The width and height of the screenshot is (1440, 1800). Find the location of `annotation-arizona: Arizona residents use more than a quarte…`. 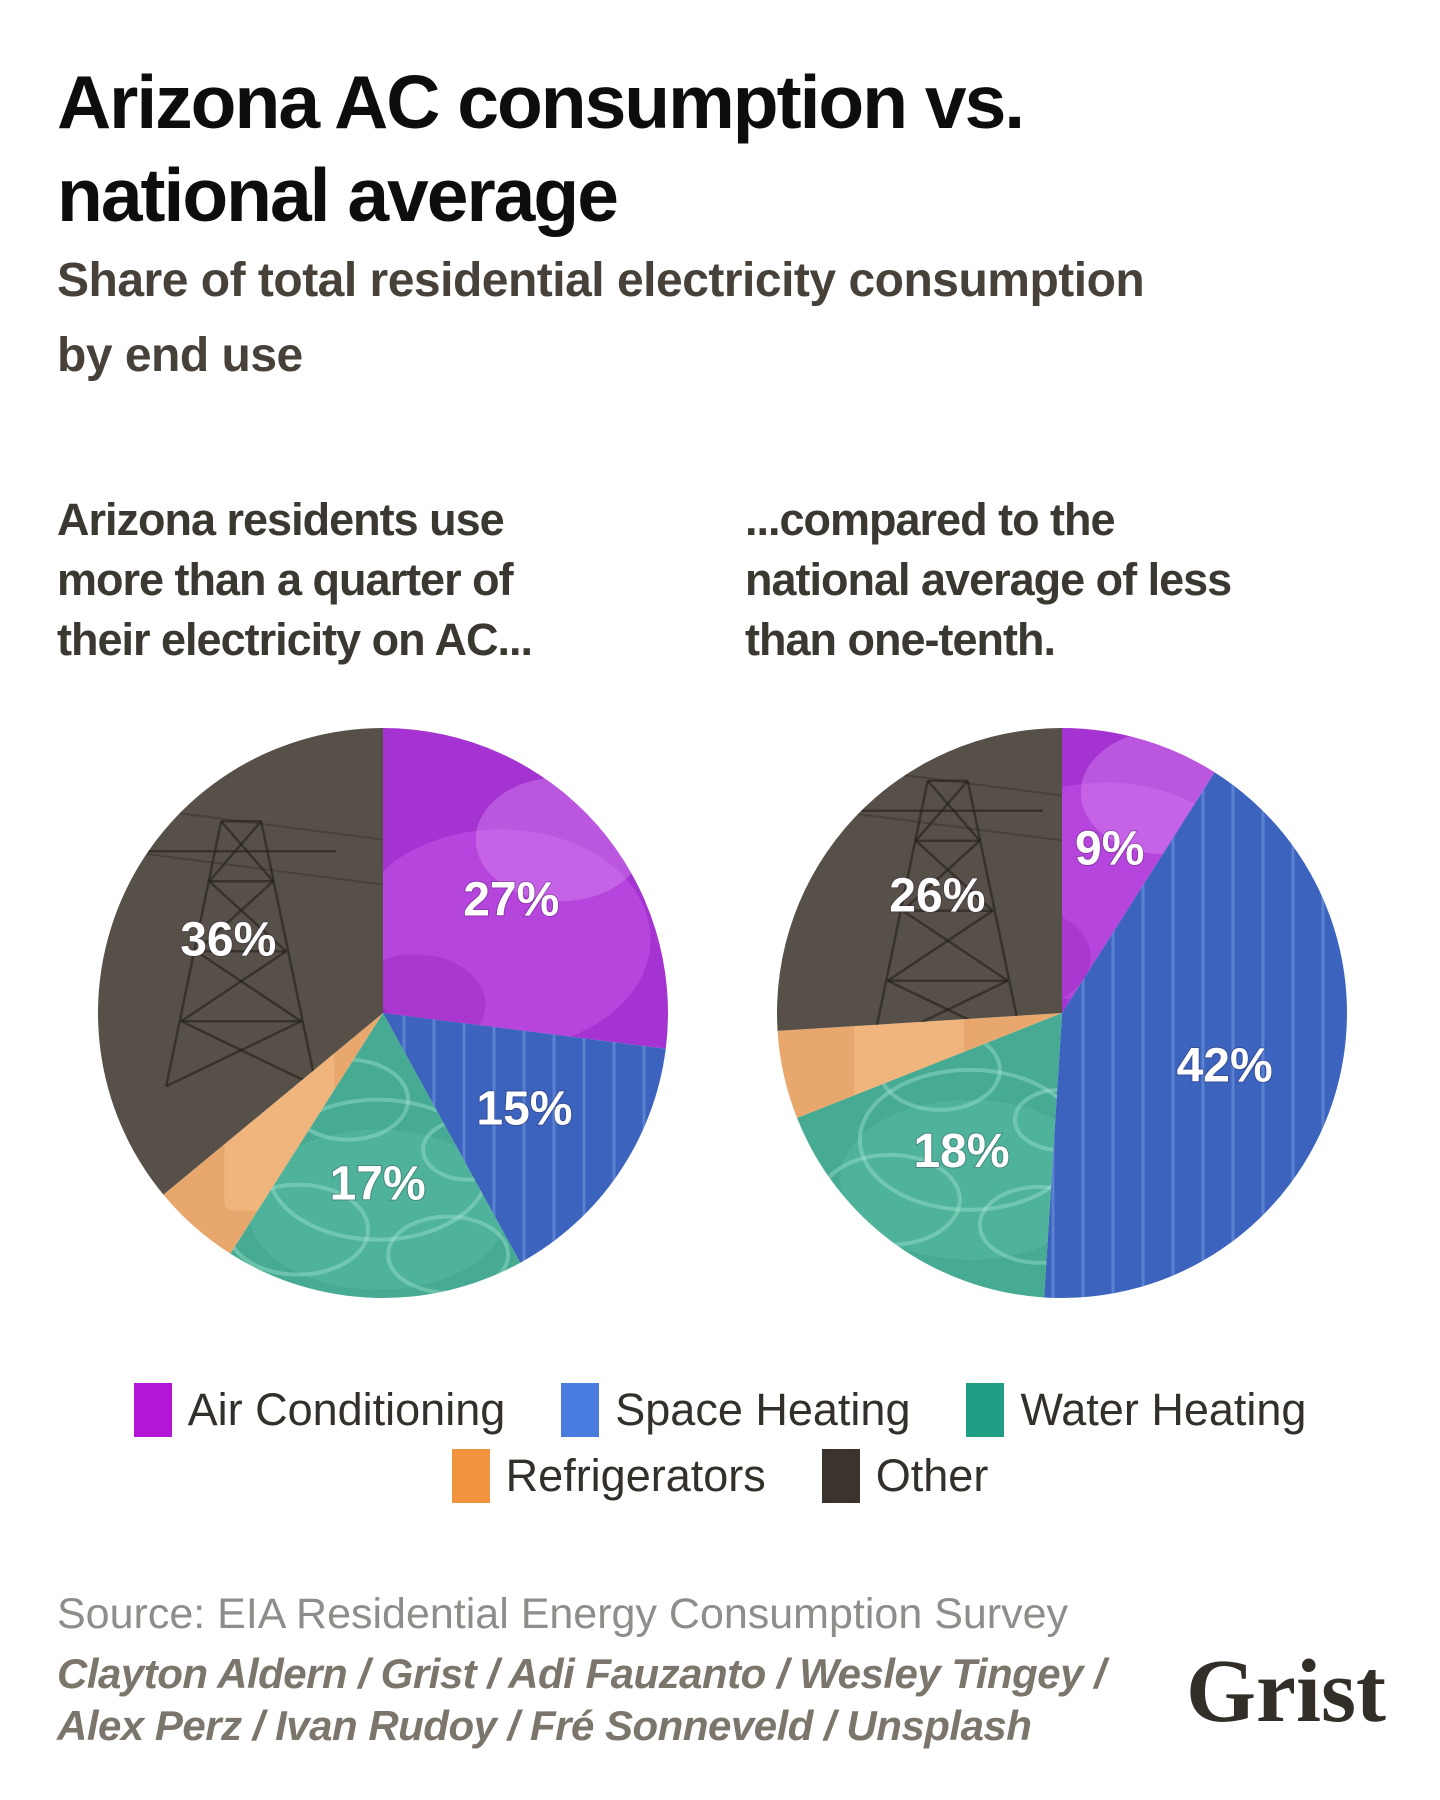

annotation-arizona: Arizona residents use more than a quarte… is located at coordinates (295, 579).